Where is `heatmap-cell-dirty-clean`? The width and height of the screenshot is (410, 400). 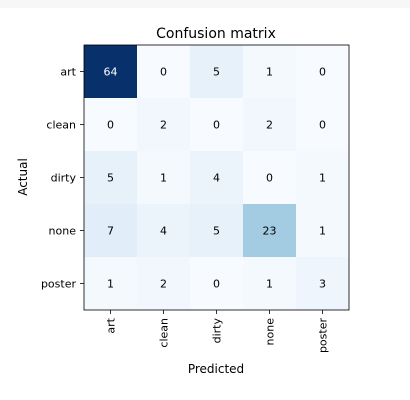
heatmap-cell-dirty-clean is located at coordinates (164, 178).